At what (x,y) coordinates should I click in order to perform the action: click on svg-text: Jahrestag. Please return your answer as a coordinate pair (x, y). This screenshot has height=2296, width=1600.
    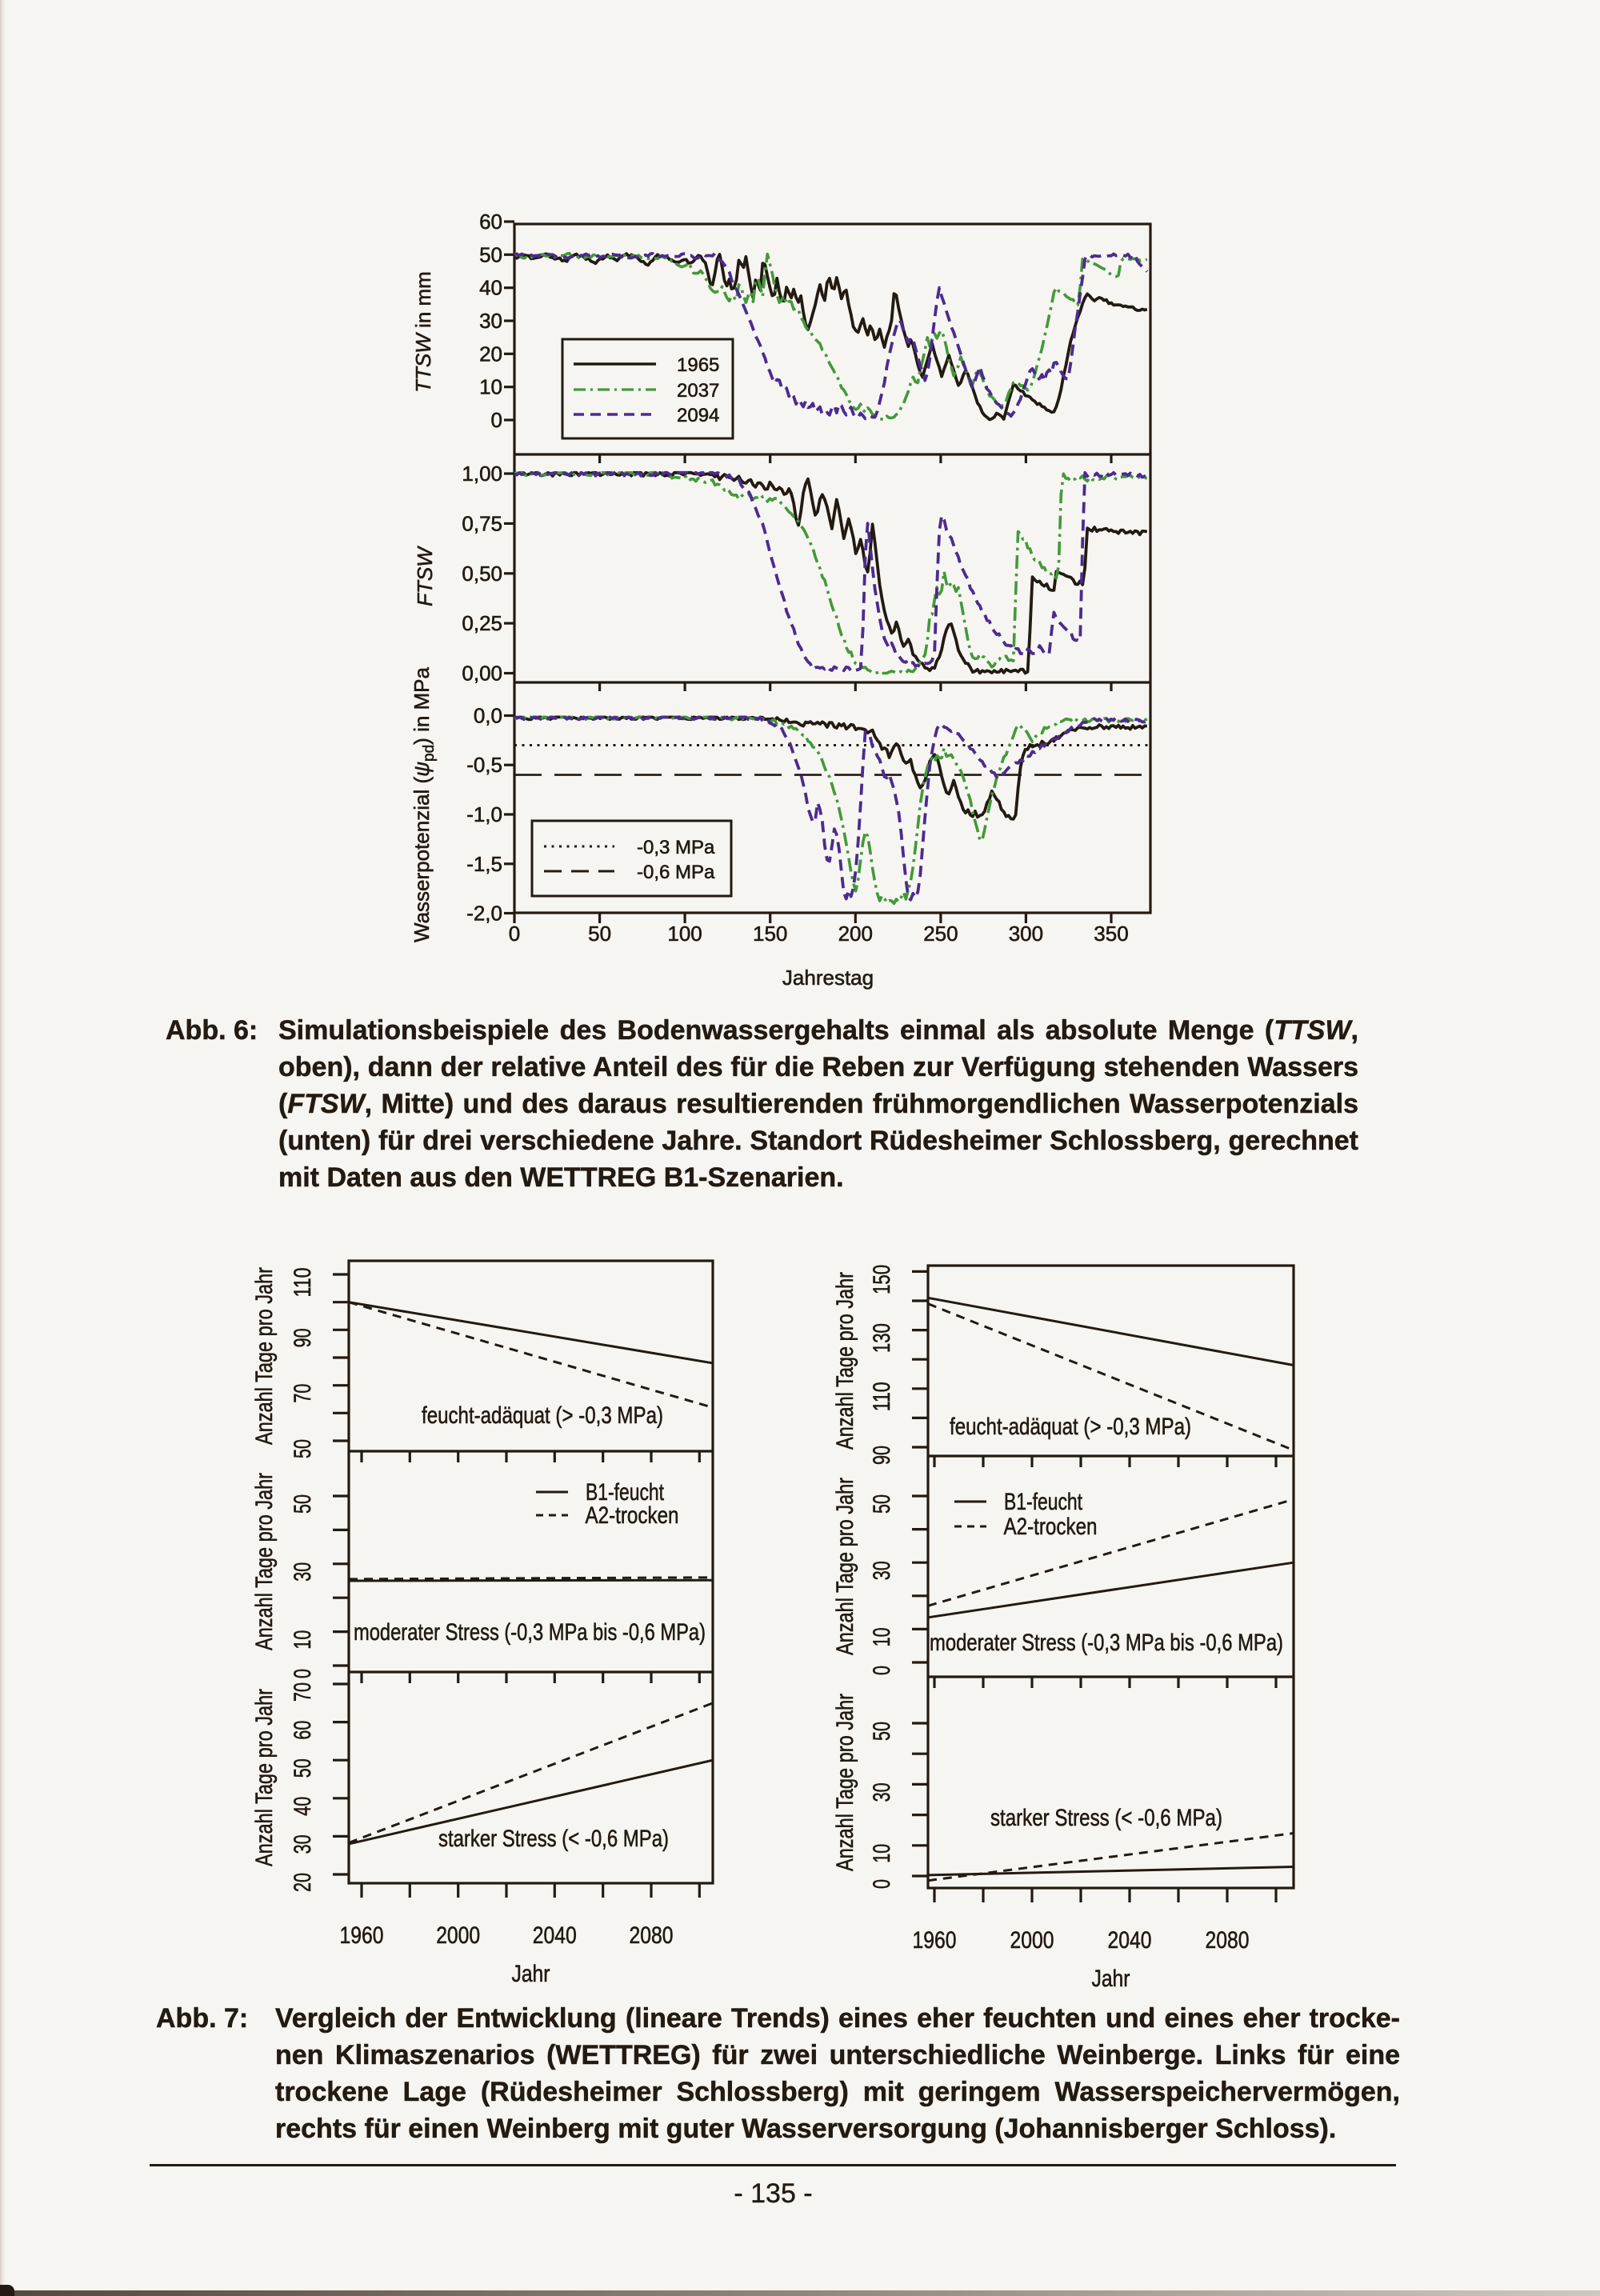
    Looking at the image, I should click on (828, 978).